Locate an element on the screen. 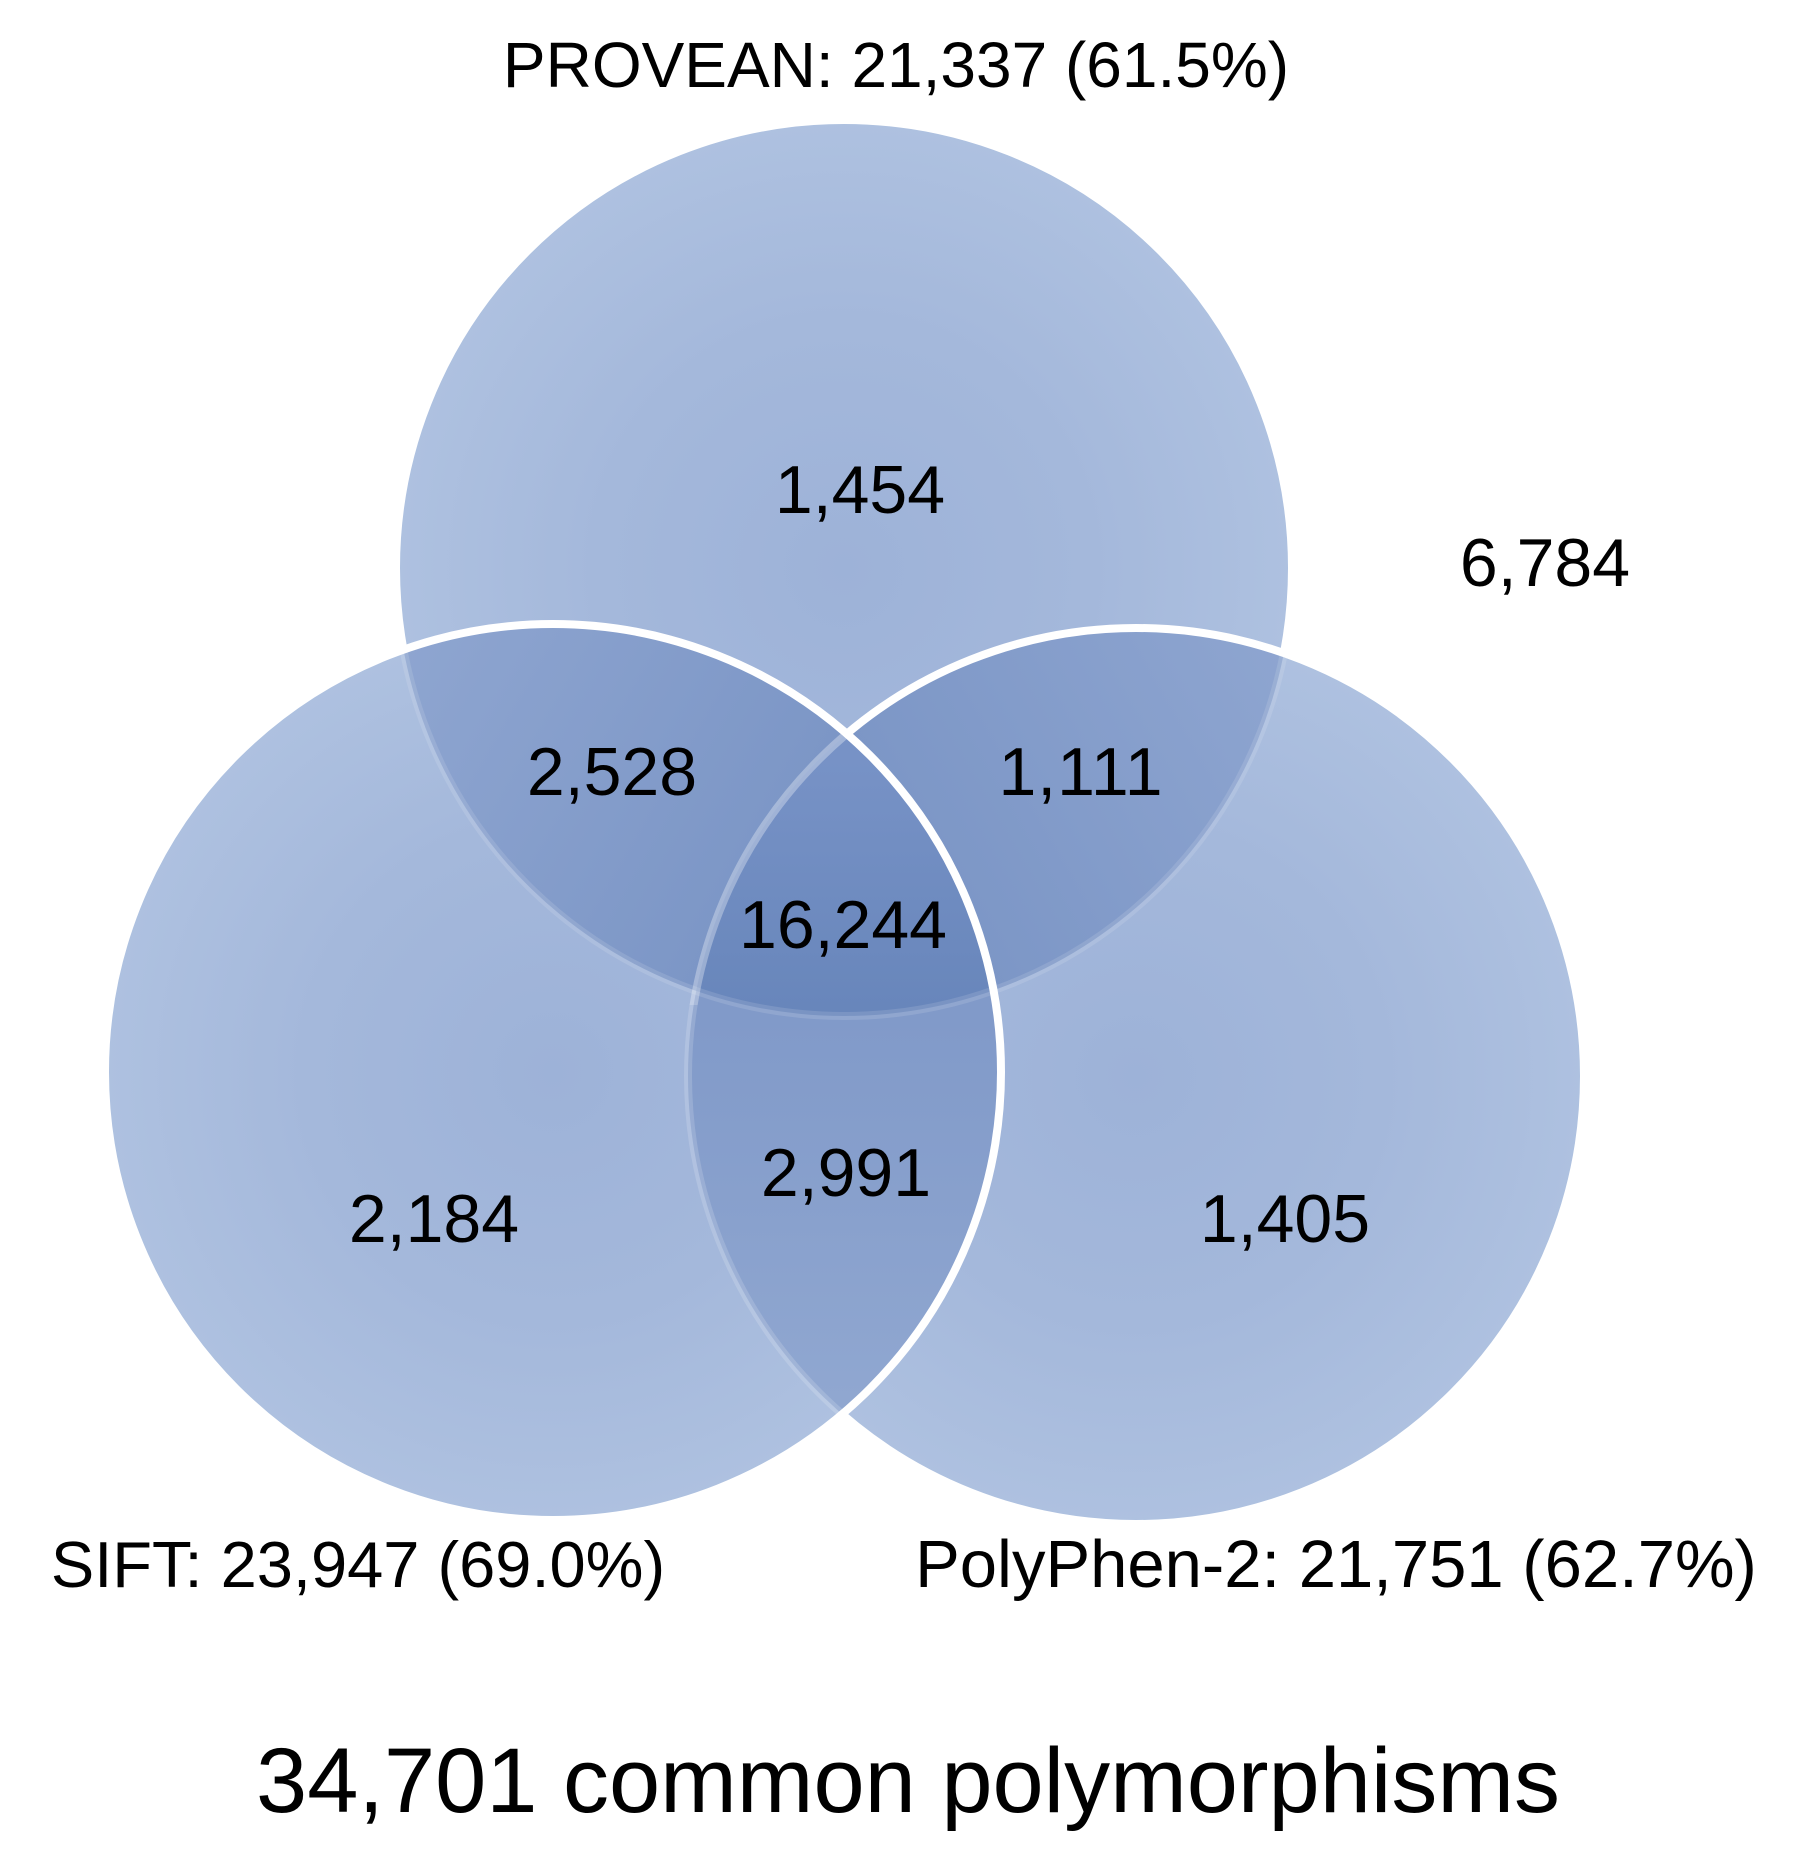 The height and width of the screenshot is (1850, 1800). svg-text: 6,784 is located at coordinates (1545, 563).